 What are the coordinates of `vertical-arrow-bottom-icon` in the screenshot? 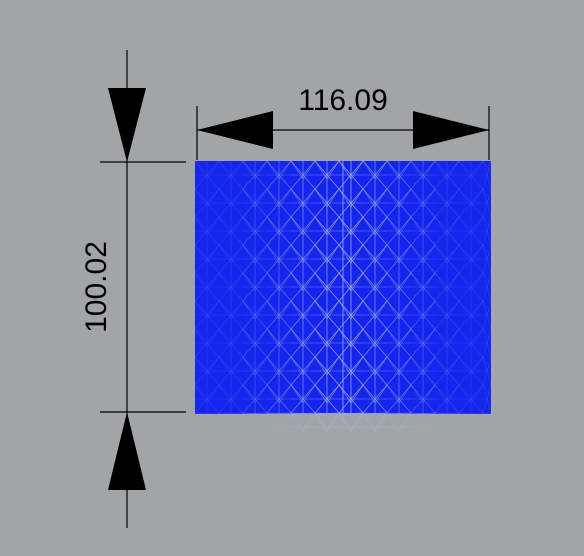 It's located at (127, 451).